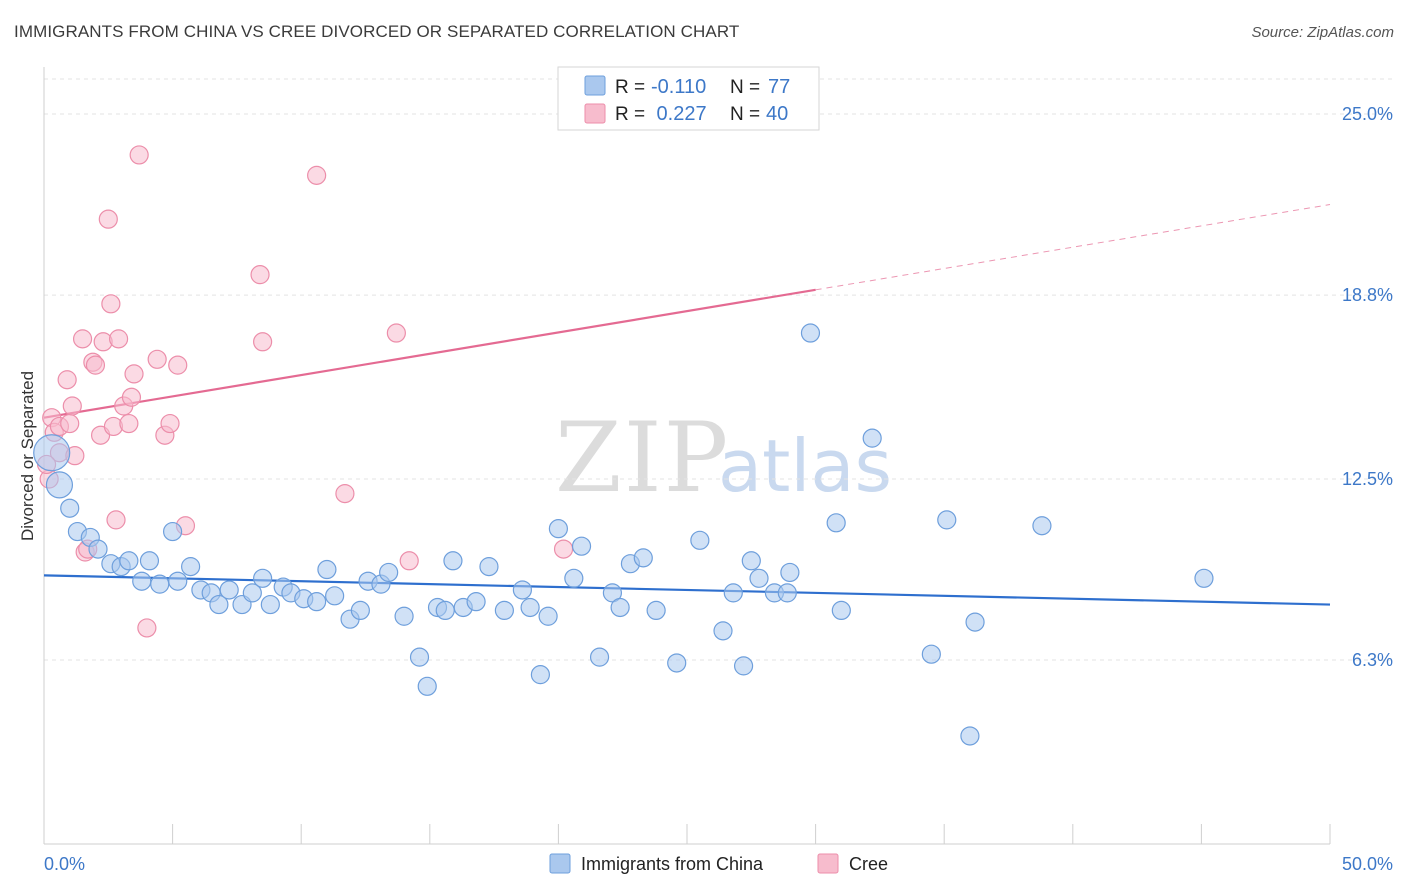 This screenshot has height=892, width=1406. I want to click on x-tick-label-min: 0.0%, so click(64, 864).